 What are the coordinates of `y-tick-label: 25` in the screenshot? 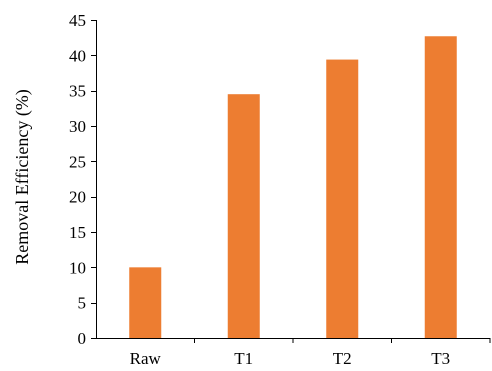 It's located at (77, 161).